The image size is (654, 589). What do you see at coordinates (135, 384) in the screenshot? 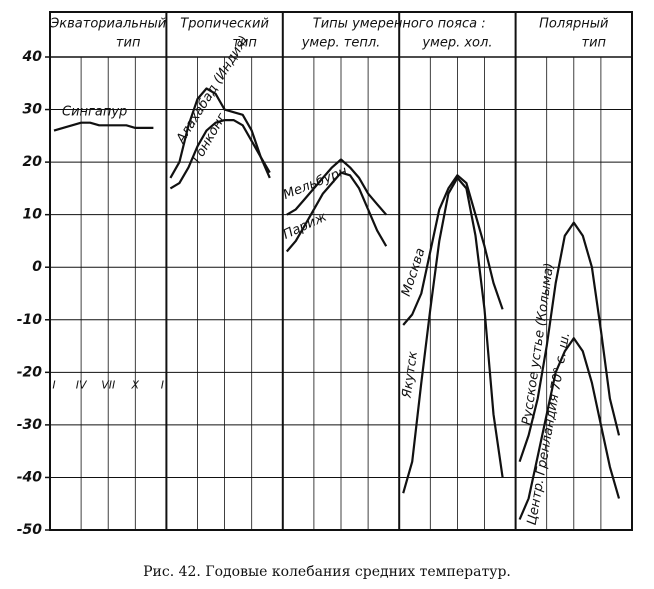
I see `x-tick-label: X` at bounding box center [135, 384].